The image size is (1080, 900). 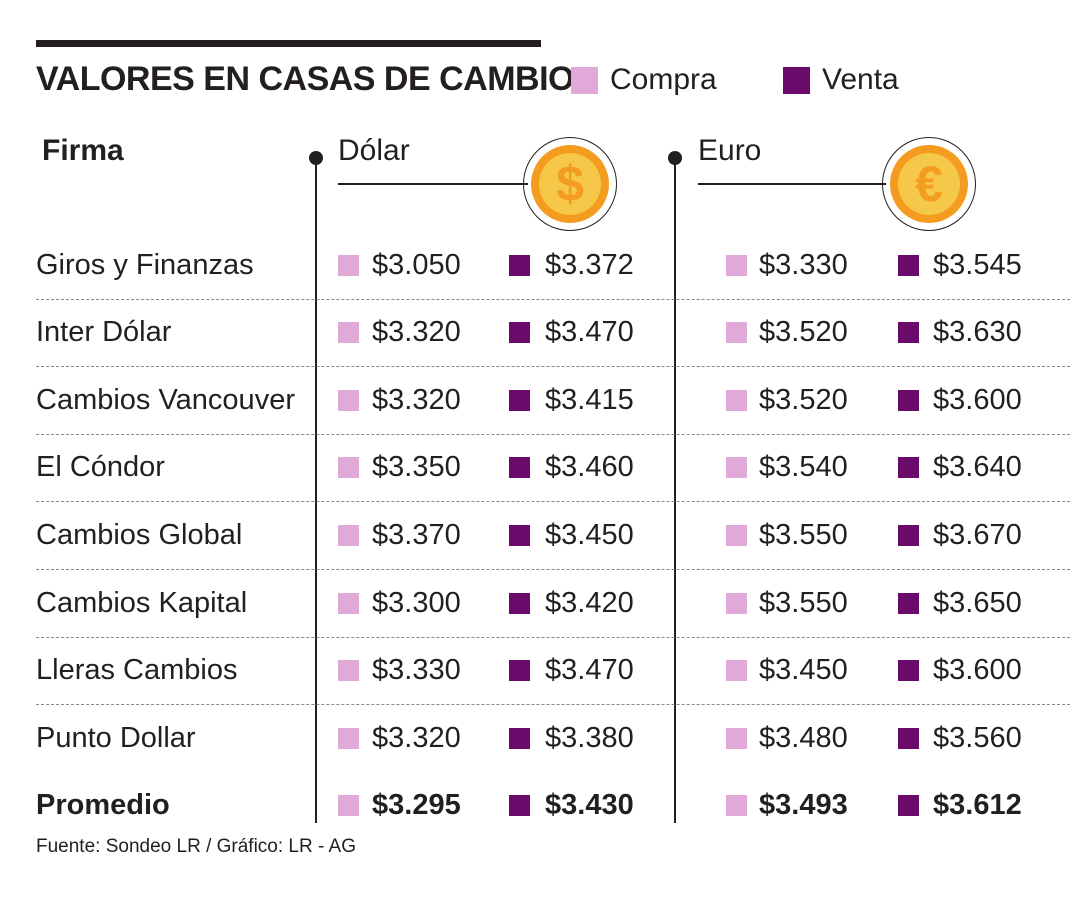 I want to click on firma-name: Lleras Cambios, so click(x=137, y=670).